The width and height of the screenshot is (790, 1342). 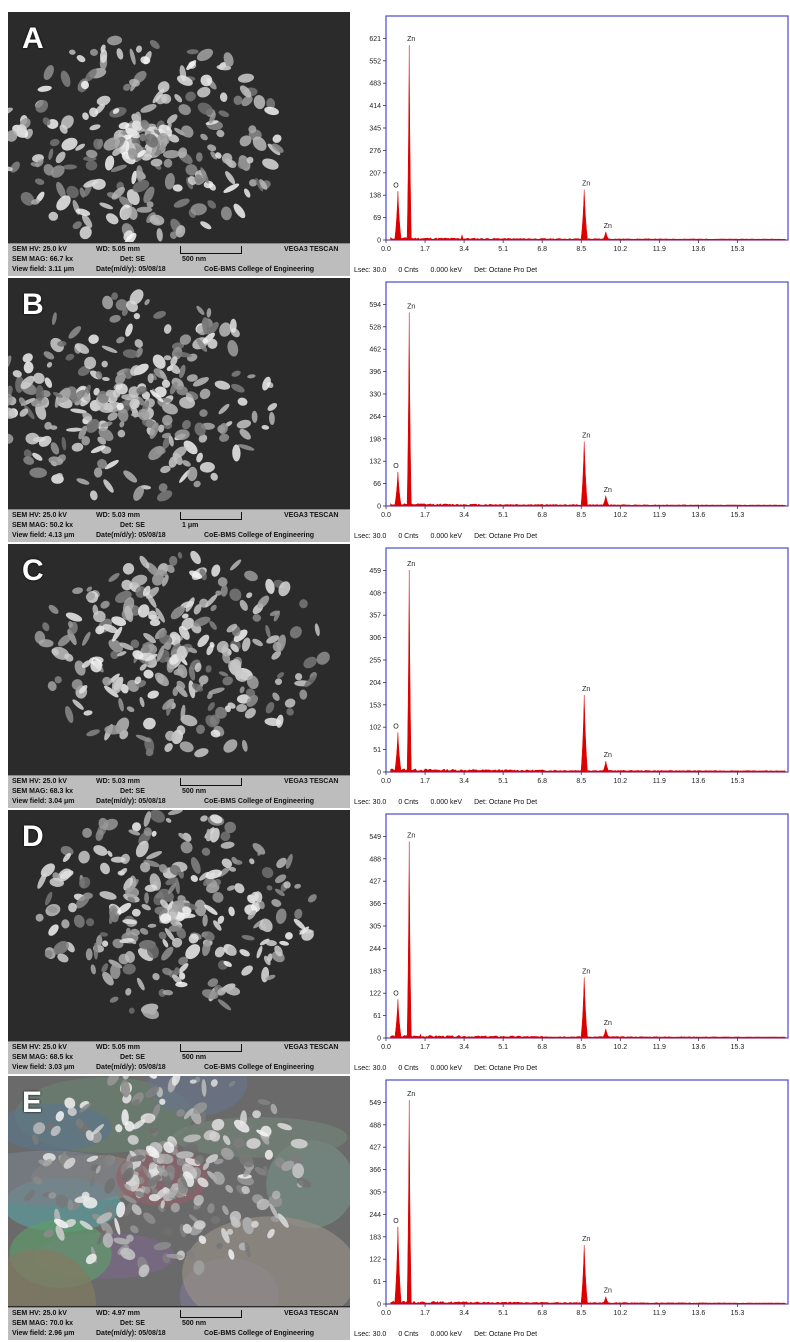 What do you see at coordinates (190, 525) in the screenshot?
I see `sem-scale: 1 μm` at bounding box center [190, 525].